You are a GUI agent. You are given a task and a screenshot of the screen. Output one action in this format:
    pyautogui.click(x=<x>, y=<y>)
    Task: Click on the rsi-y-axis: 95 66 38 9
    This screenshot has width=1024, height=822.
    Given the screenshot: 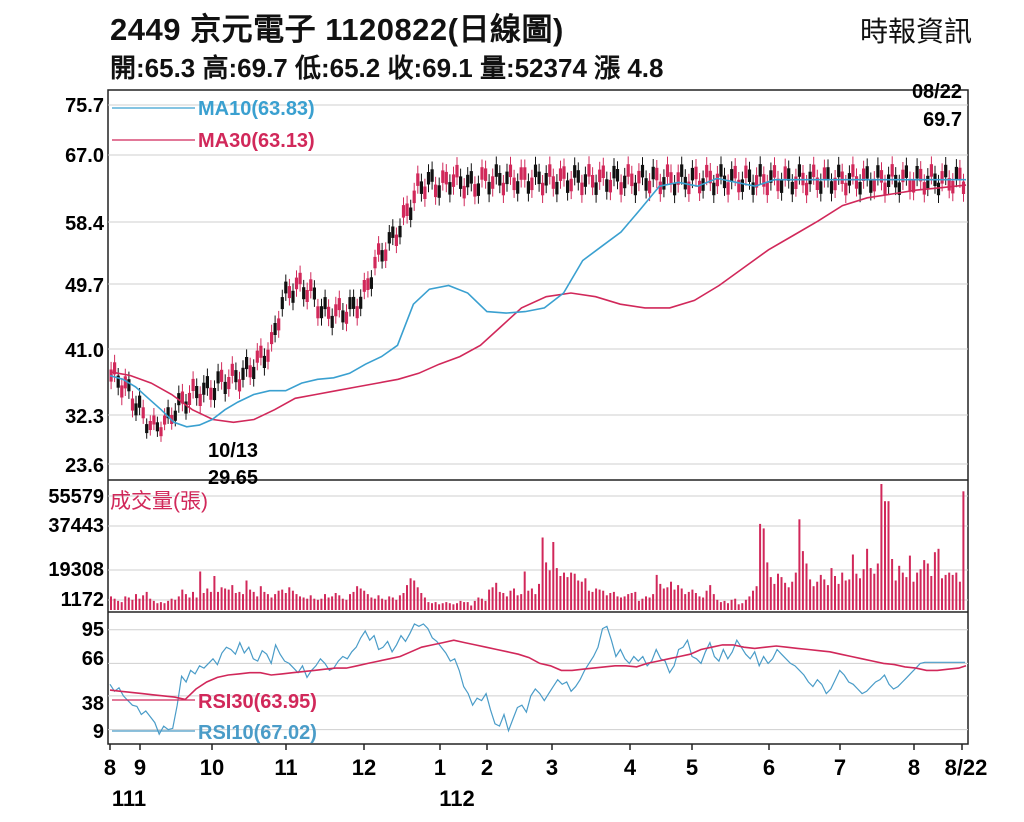 What is the action you would take?
    pyautogui.click(x=93, y=681)
    